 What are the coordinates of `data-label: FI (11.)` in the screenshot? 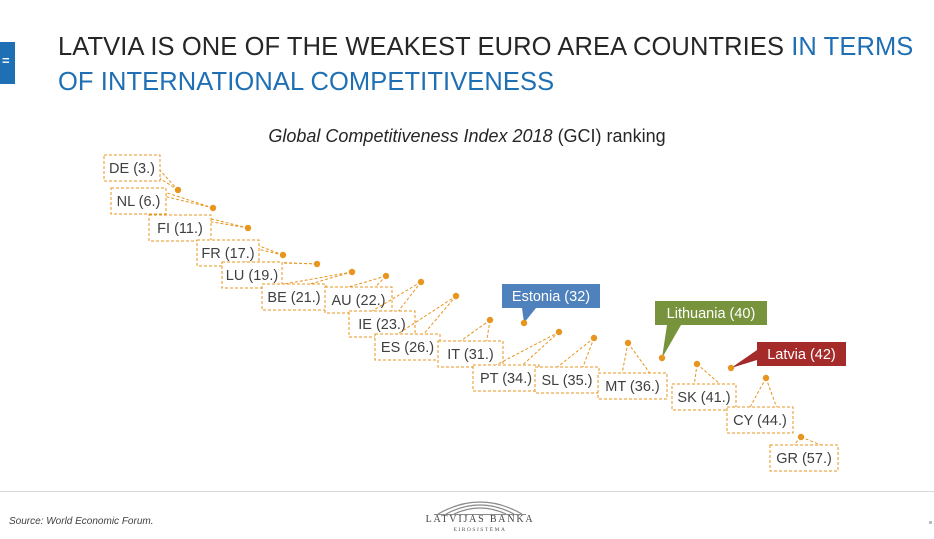 It's located at (180, 229).